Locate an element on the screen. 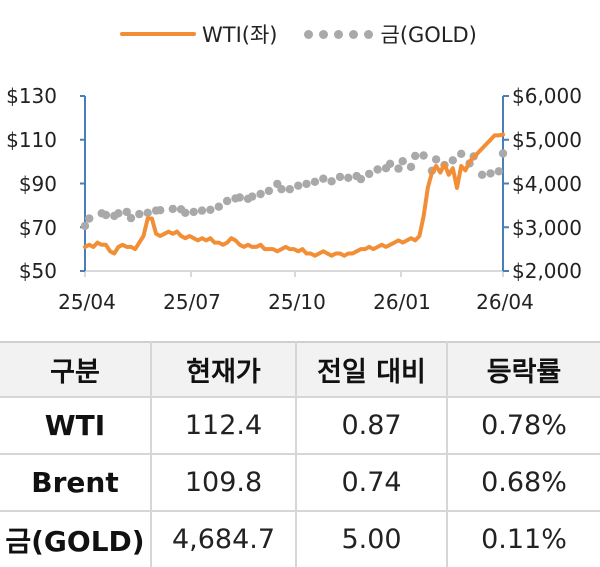  left-axis-tick: $50 is located at coordinates (37, 271).